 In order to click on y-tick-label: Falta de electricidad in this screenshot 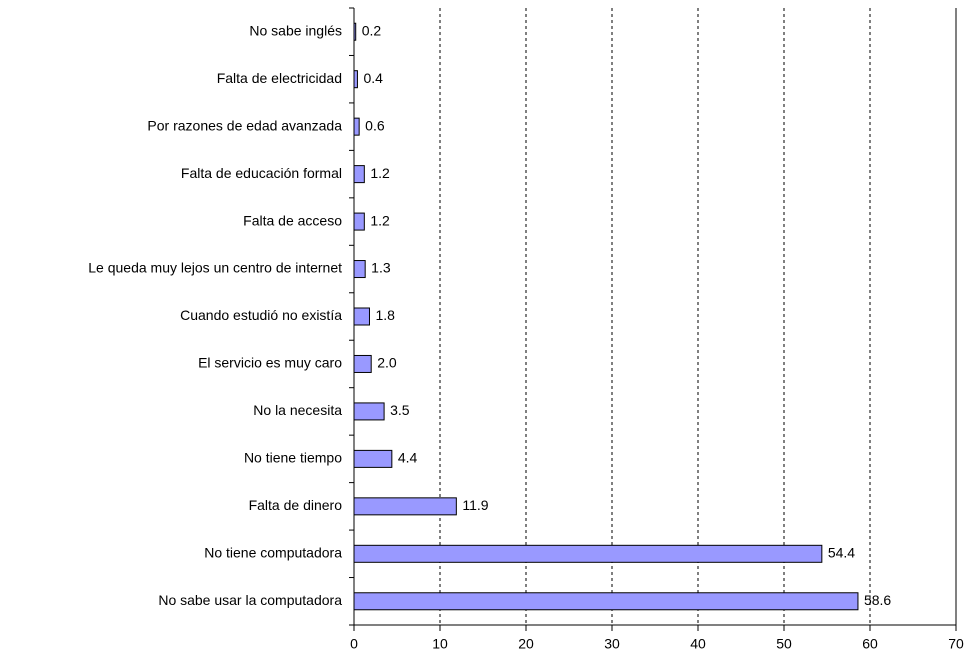, I will do `click(279, 78)`.